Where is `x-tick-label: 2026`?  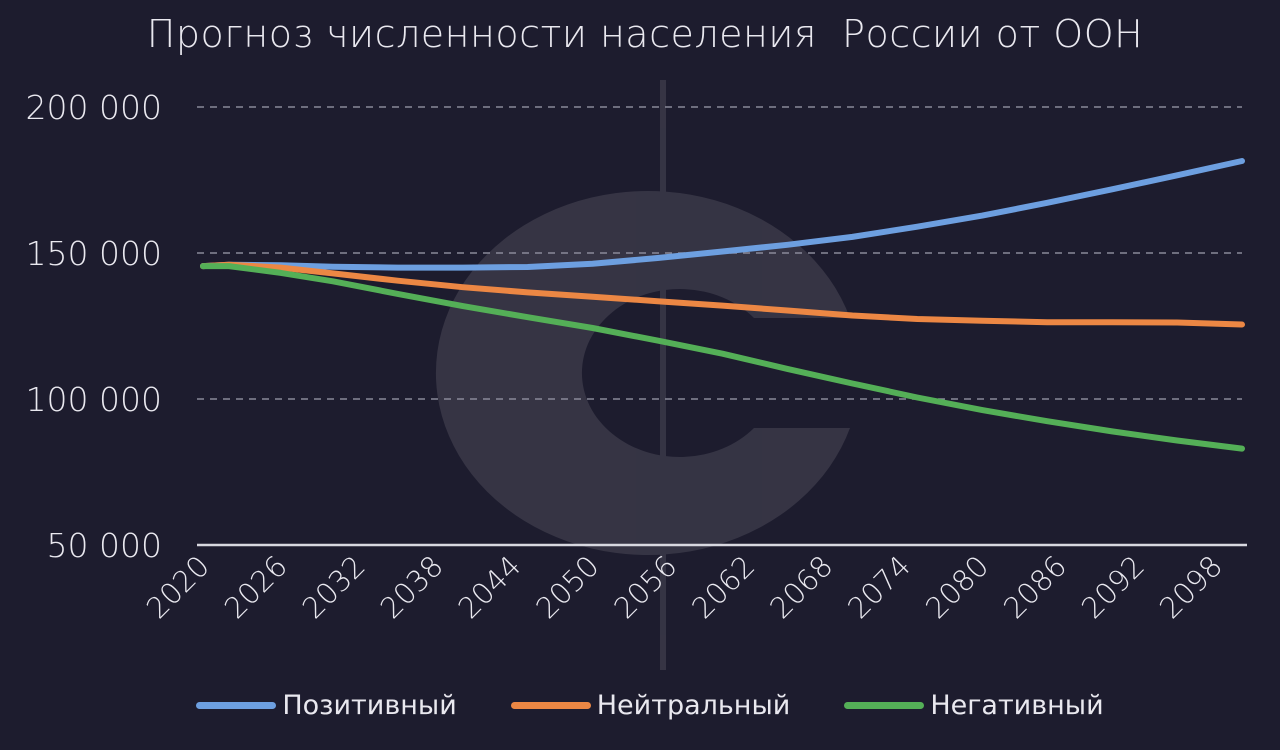 x-tick-label: 2026 is located at coordinates (256, 587).